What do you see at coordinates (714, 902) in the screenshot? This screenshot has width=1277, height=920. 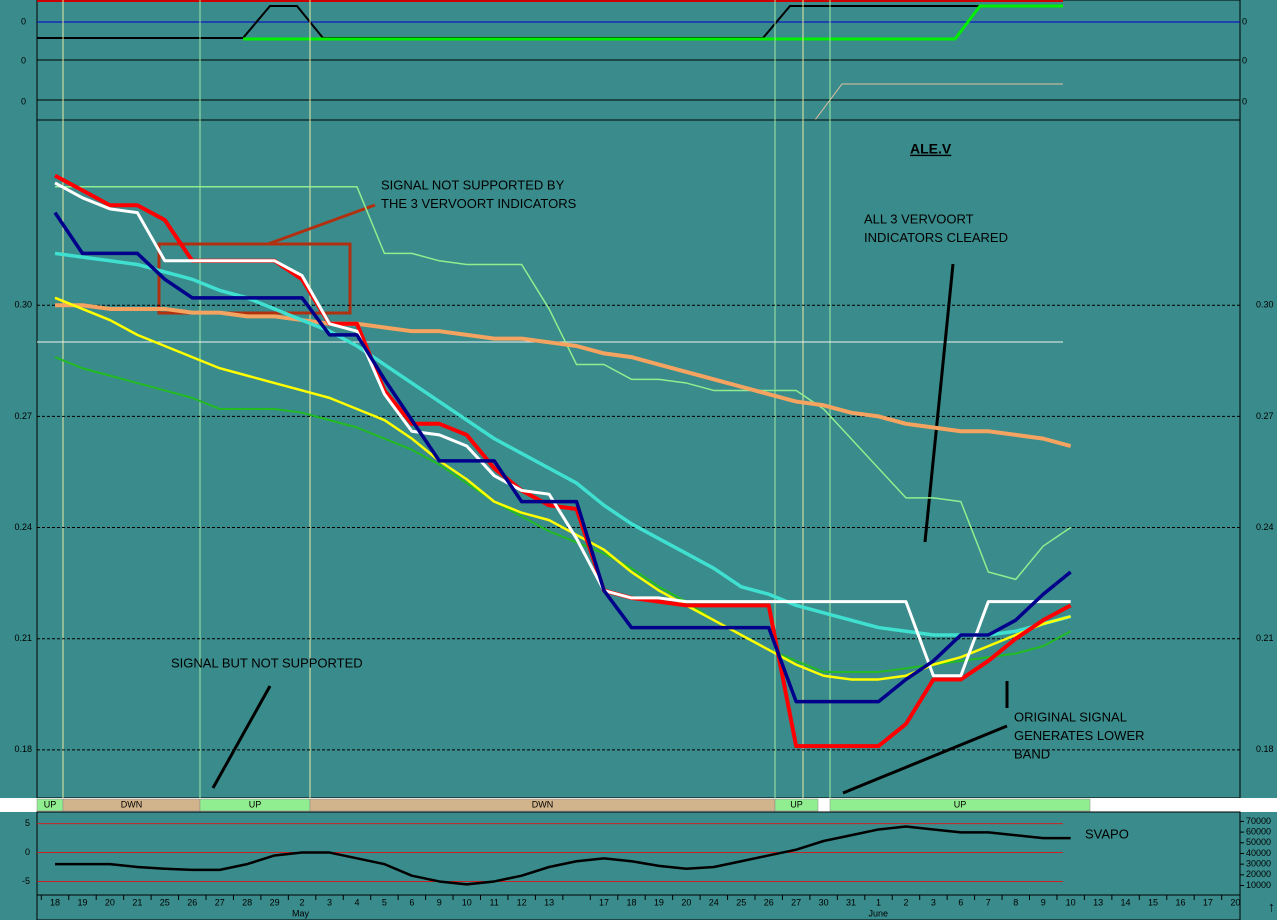 I see `x-tick-label: 24` at bounding box center [714, 902].